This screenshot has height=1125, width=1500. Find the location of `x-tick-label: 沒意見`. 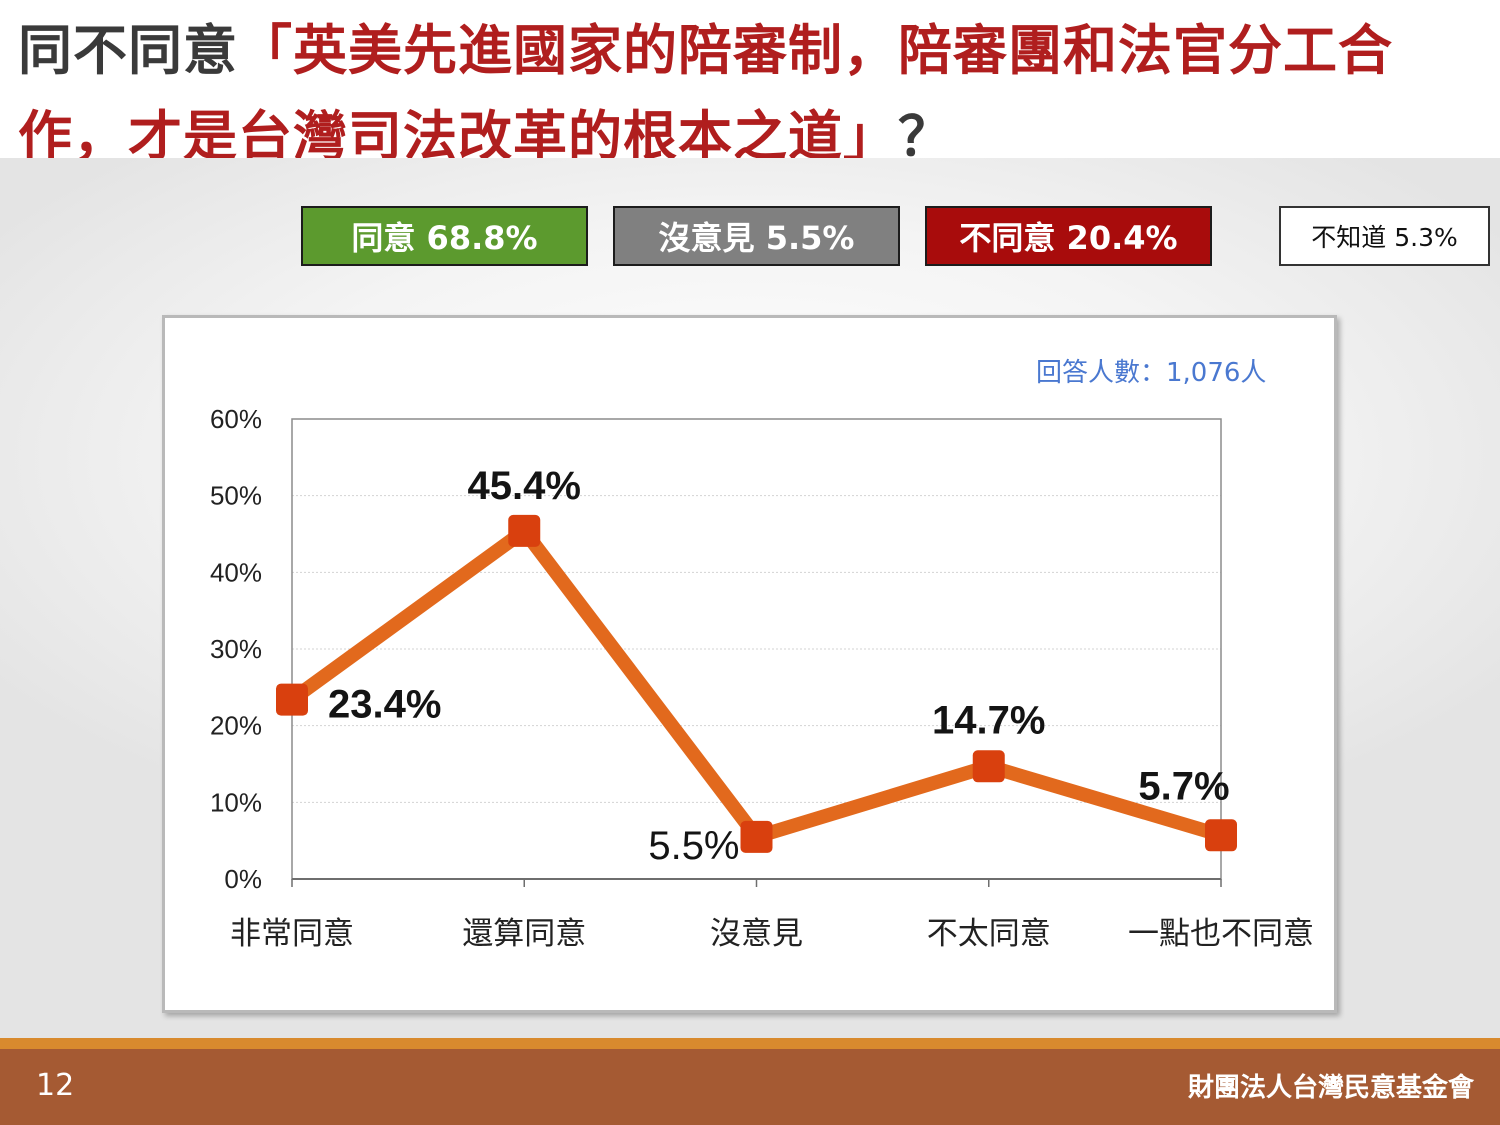

x-tick-label: 沒意見 is located at coordinates (756, 934).